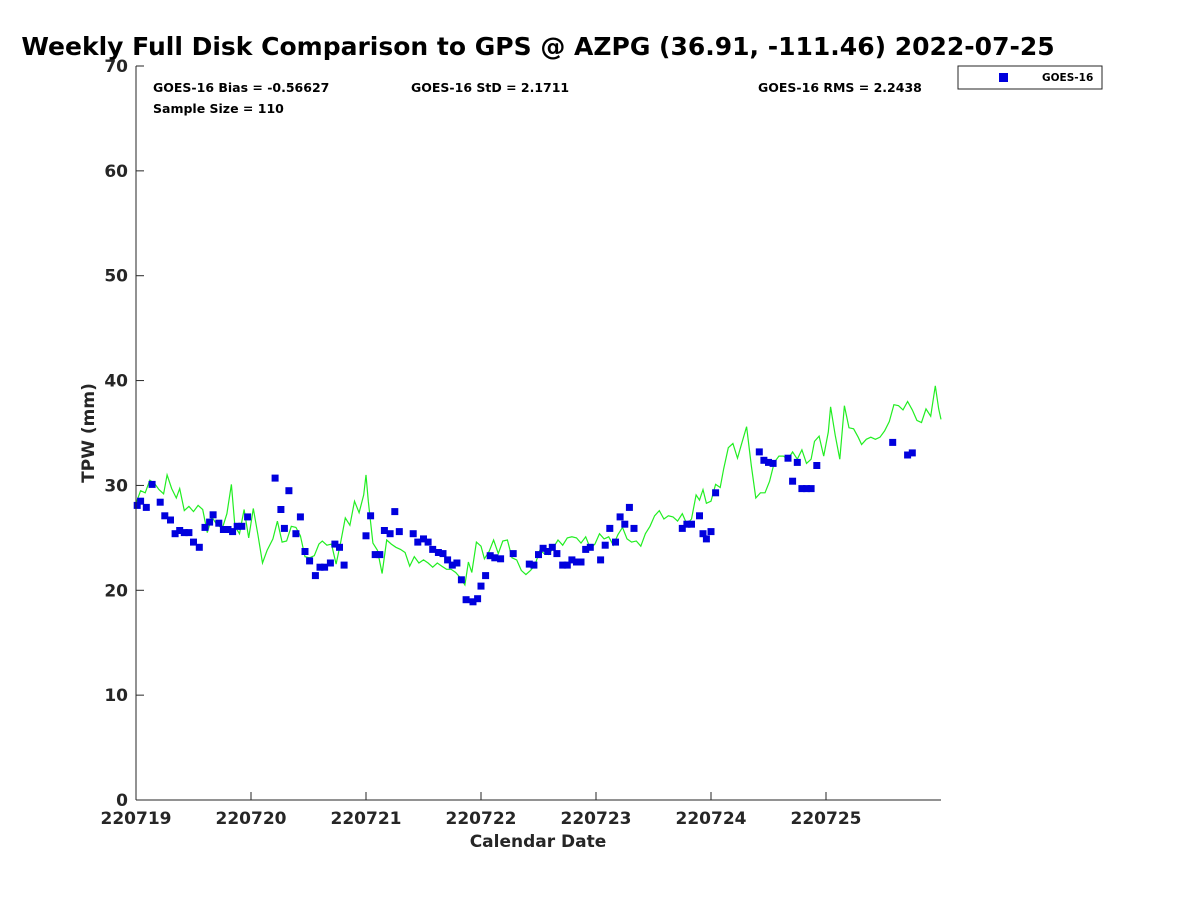  I want to click on bias-stat: GOES-16 Bias = -0.56627, so click(241, 87).